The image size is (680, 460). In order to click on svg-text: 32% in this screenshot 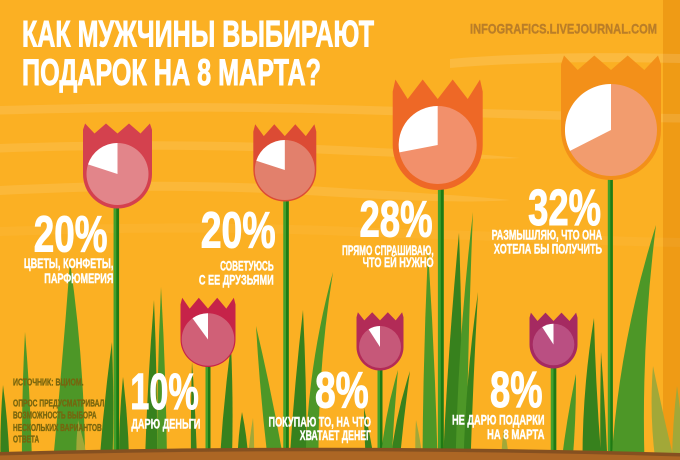, I will do `click(564, 207)`.